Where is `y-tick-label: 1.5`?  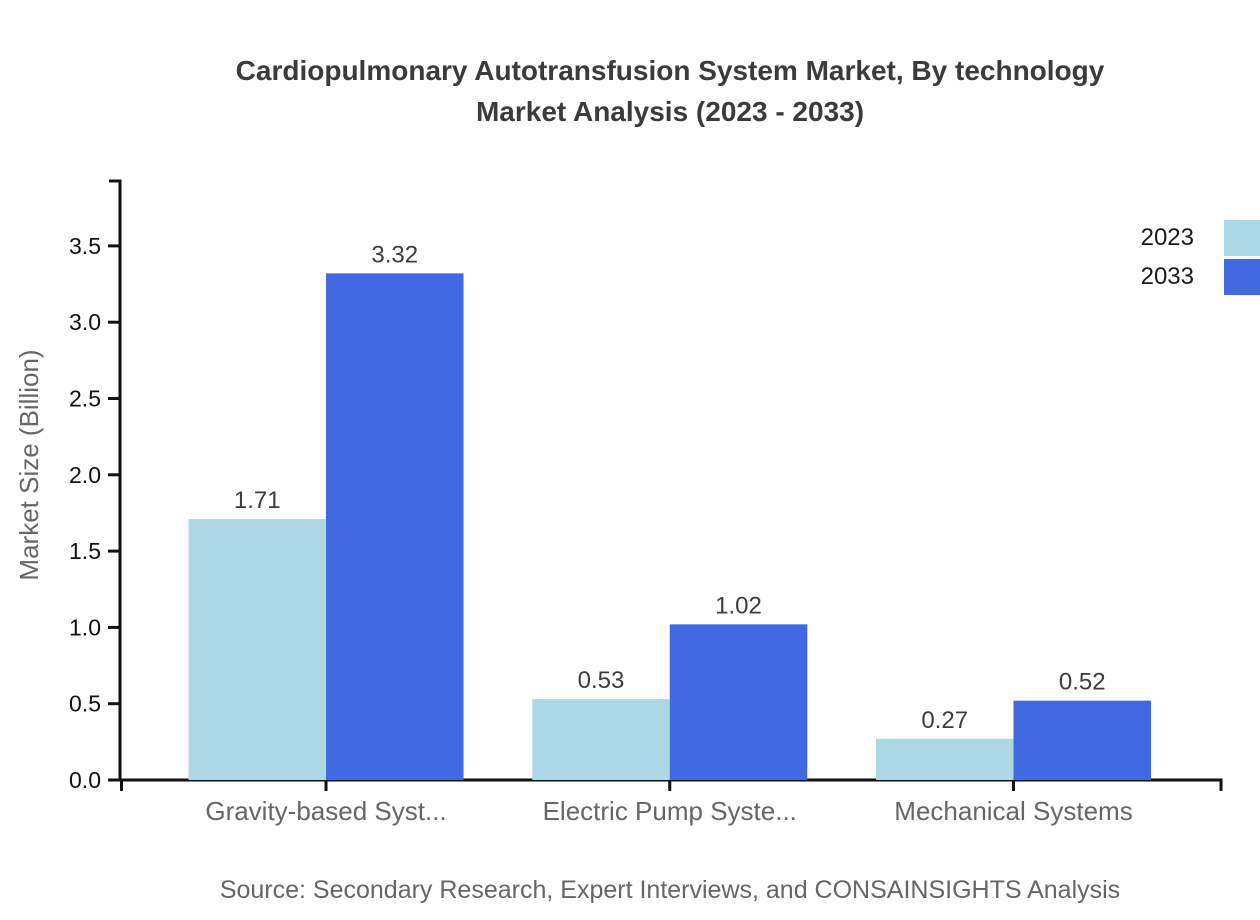
y-tick-label: 1.5 is located at coordinates (85, 551).